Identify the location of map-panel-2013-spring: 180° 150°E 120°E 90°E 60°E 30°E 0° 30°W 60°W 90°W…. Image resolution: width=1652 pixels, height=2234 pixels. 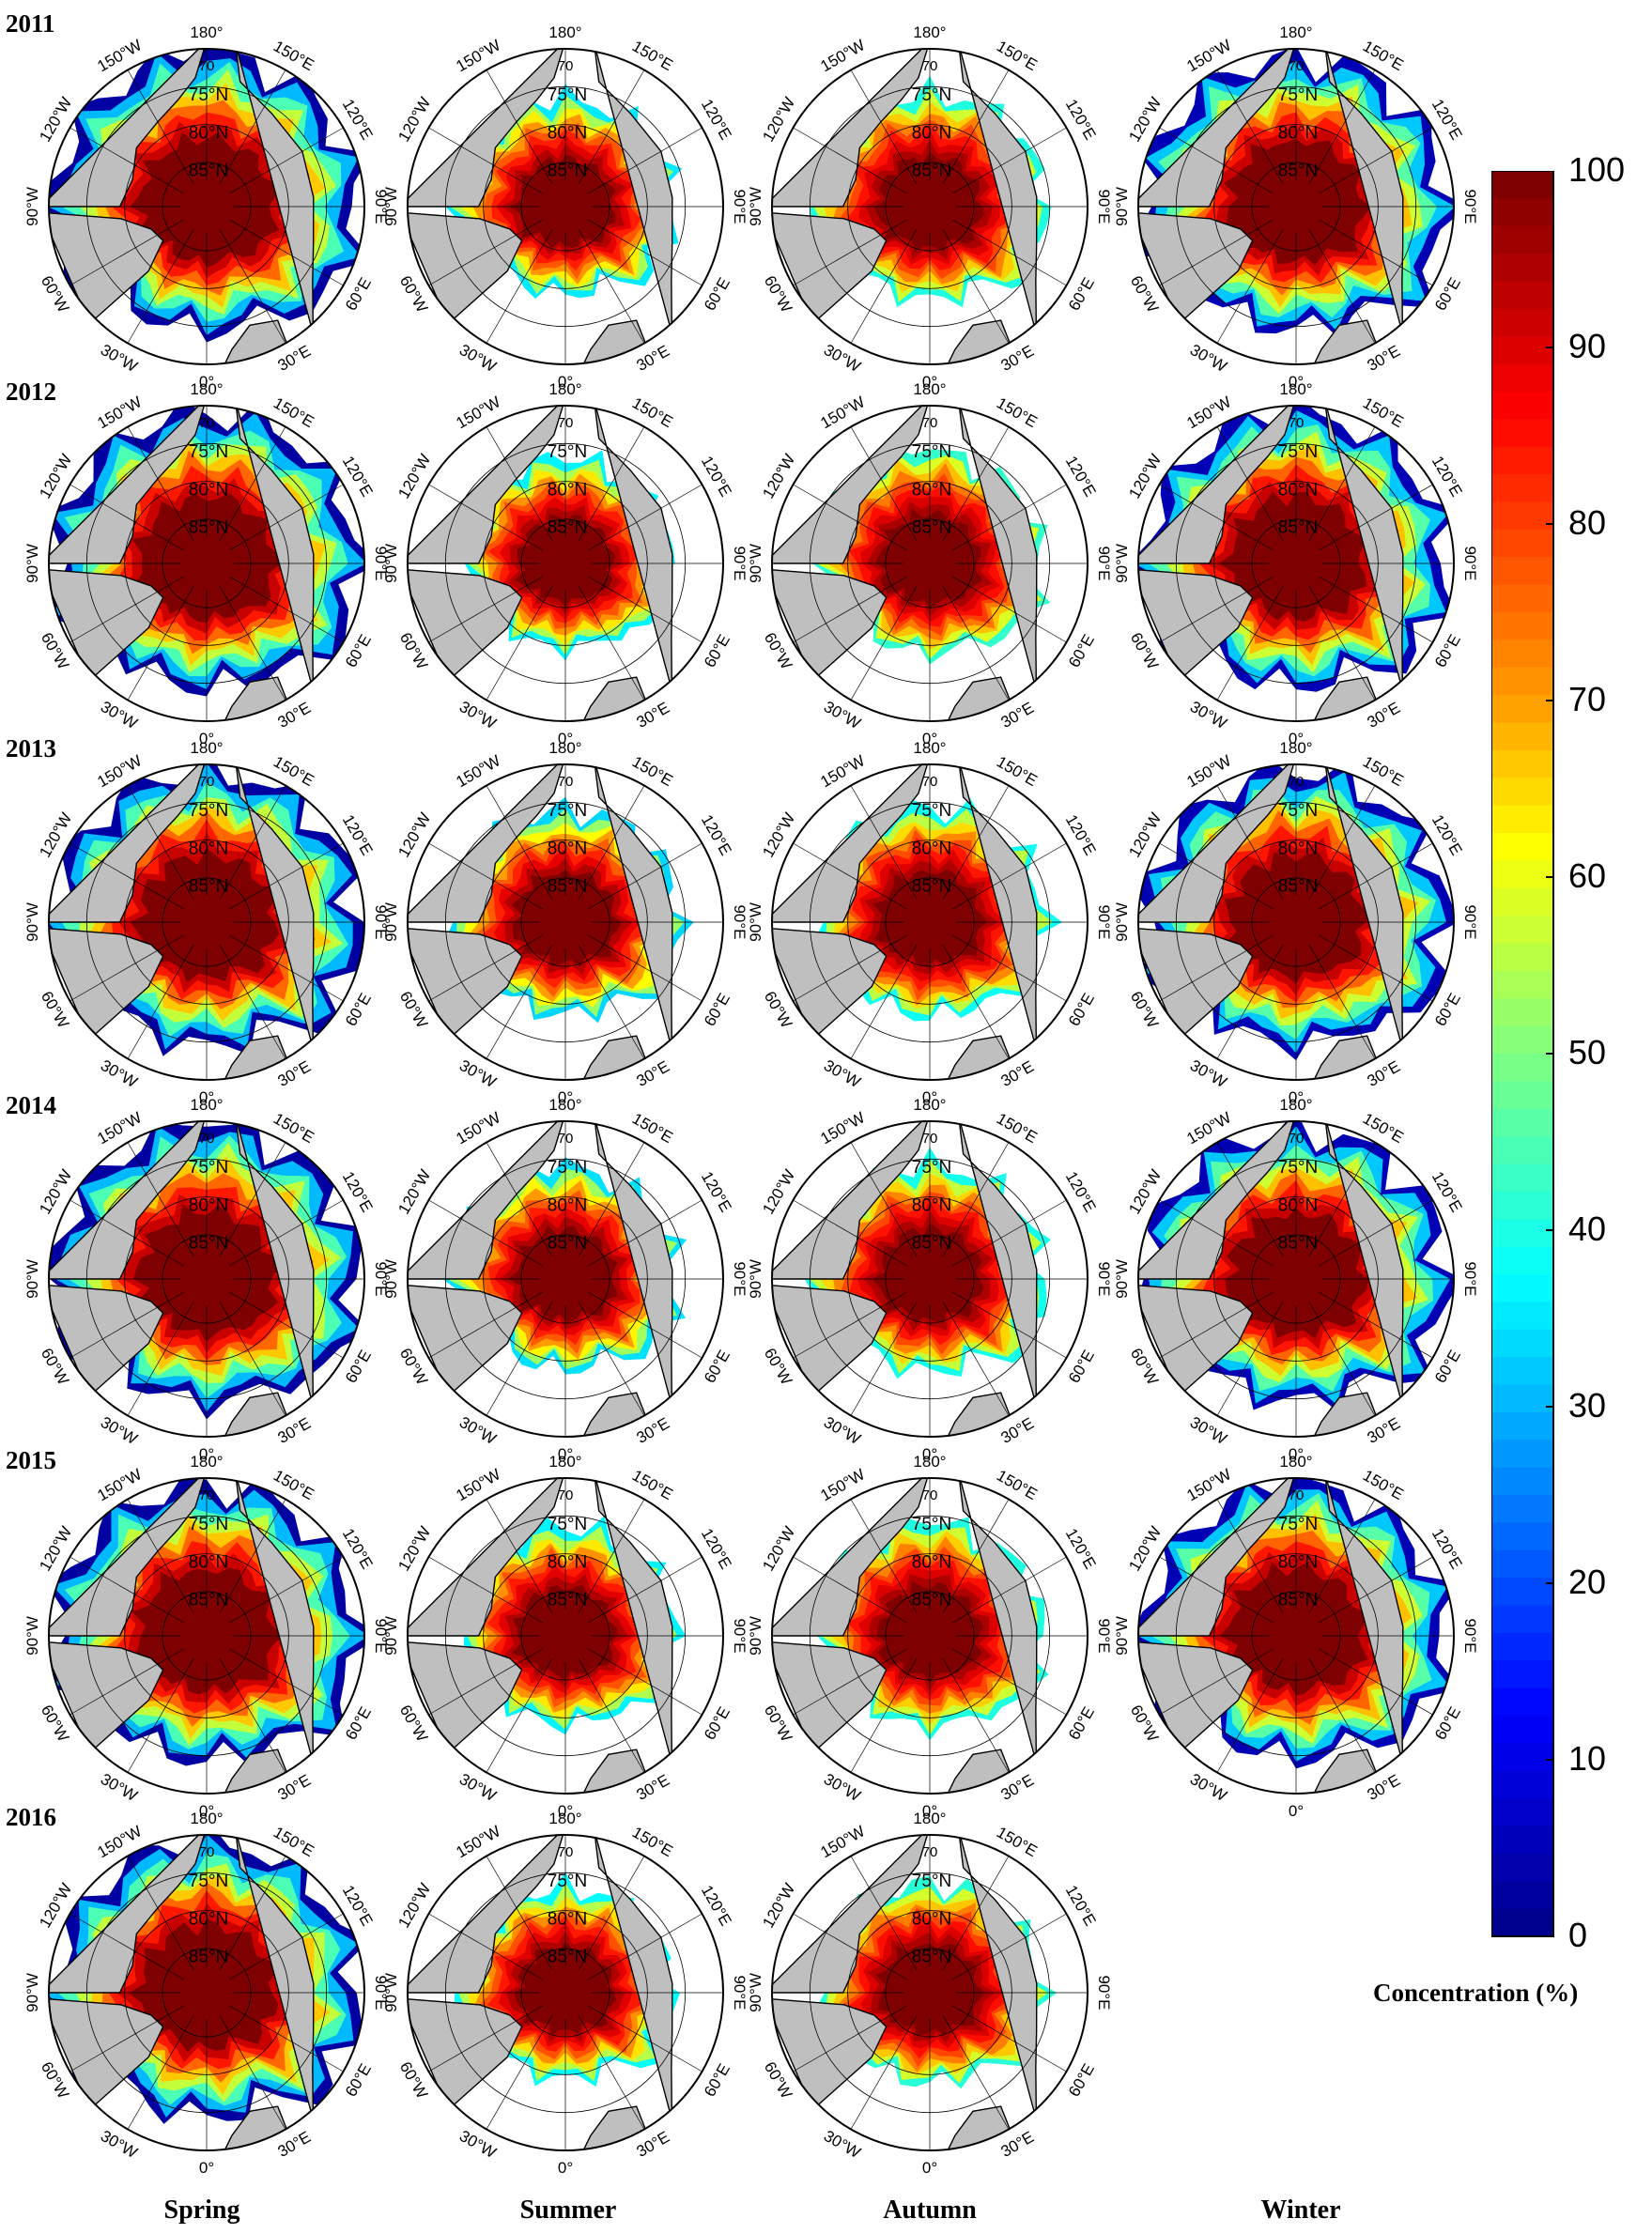
(206, 922).